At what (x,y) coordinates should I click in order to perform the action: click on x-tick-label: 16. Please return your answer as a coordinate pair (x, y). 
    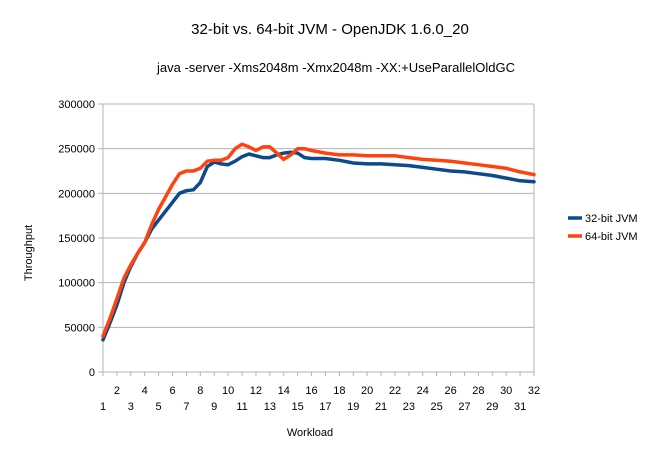
    Looking at the image, I should click on (311, 391).